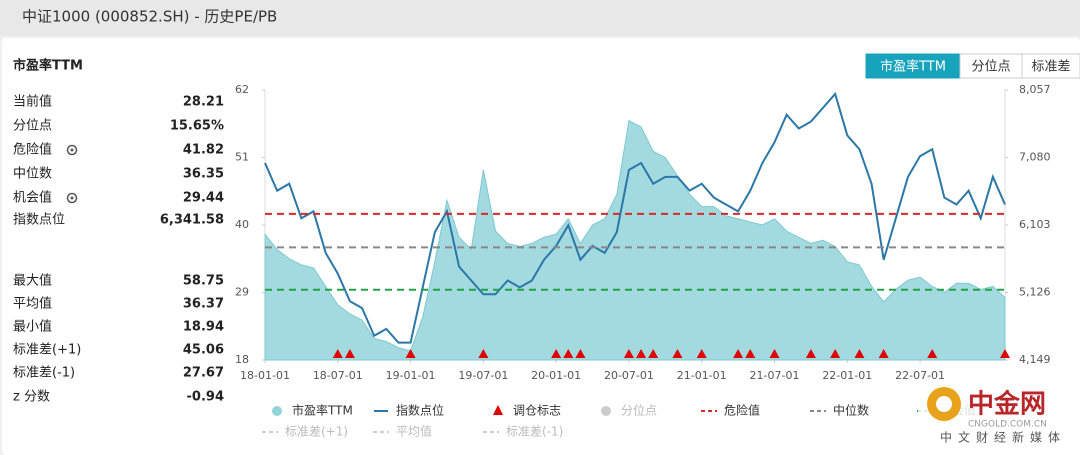  Describe the element at coordinates (944, 404) in the screenshot. I see `watermark-logo-inner` at that location.